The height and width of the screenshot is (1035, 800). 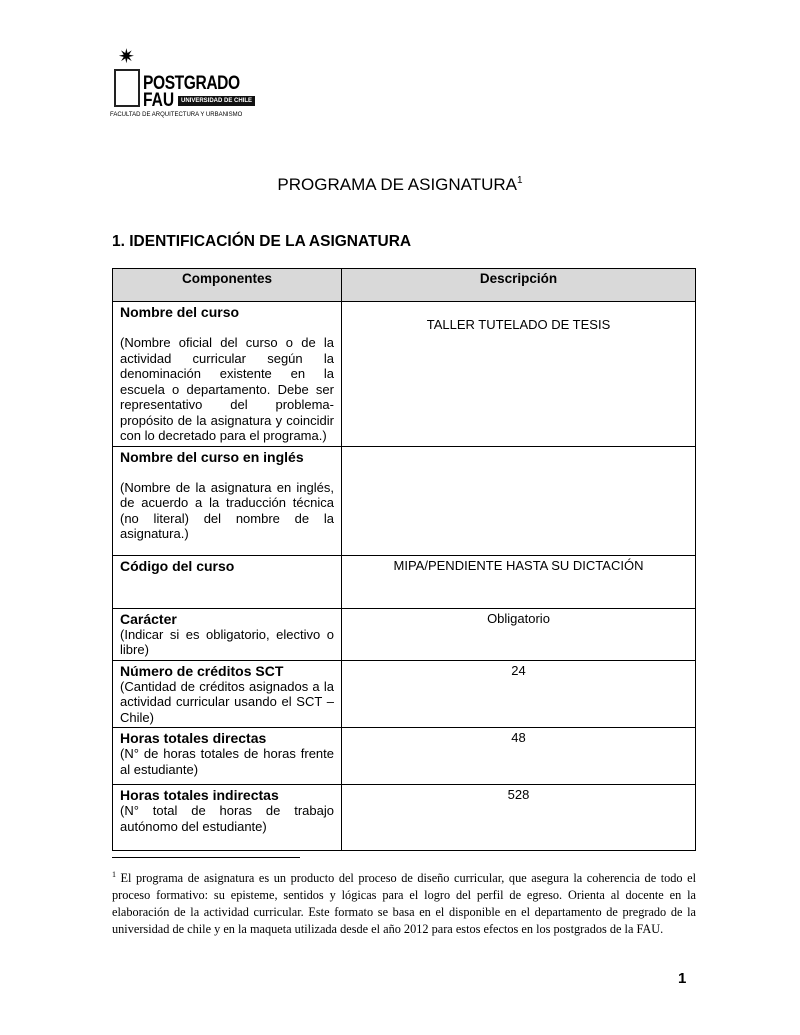 I want to click on description-cell: TALLER TUTELADO DE TESIS, so click(x=518, y=374).